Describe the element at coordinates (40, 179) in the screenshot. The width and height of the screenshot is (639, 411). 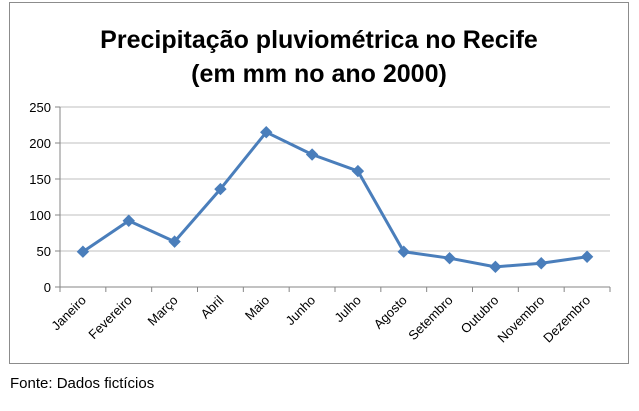
I see `y-tick-label: 150` at that location.